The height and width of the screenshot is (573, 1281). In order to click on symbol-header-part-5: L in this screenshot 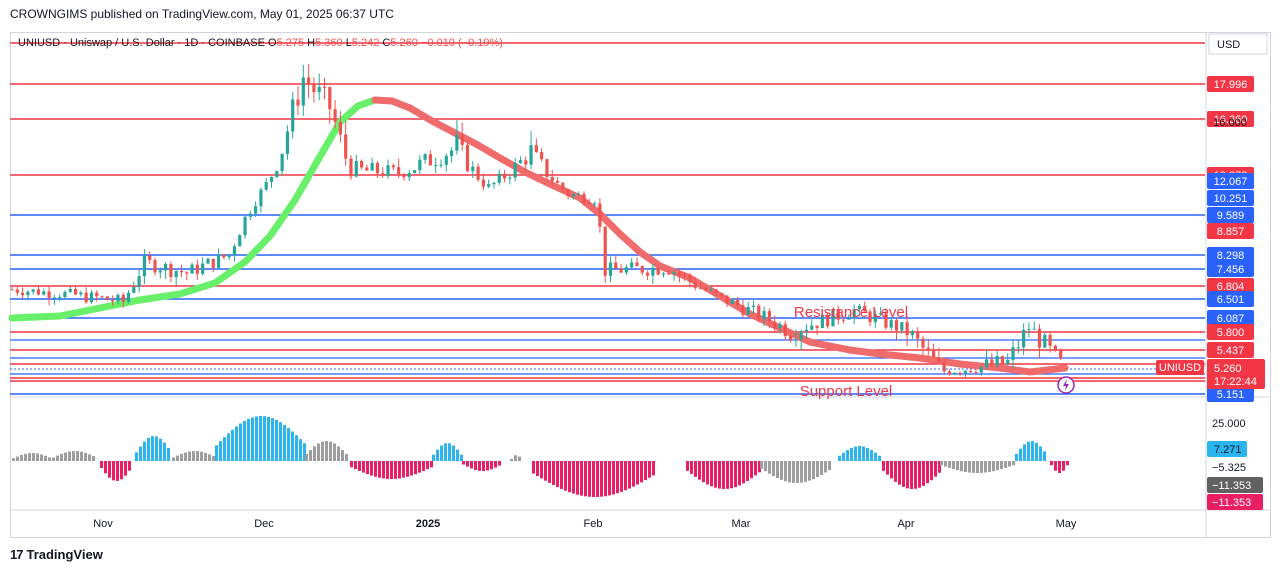, I will do `click(349, 43)`.